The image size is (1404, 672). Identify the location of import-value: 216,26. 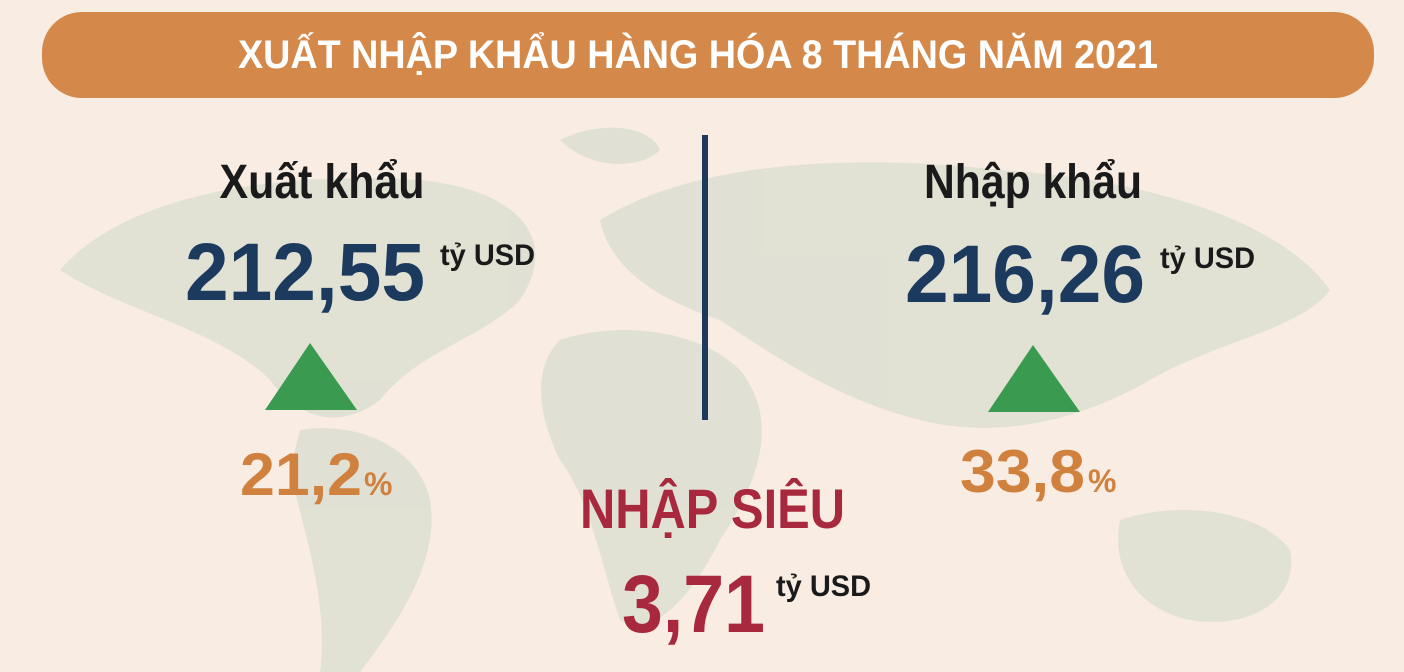
(1025, 274).